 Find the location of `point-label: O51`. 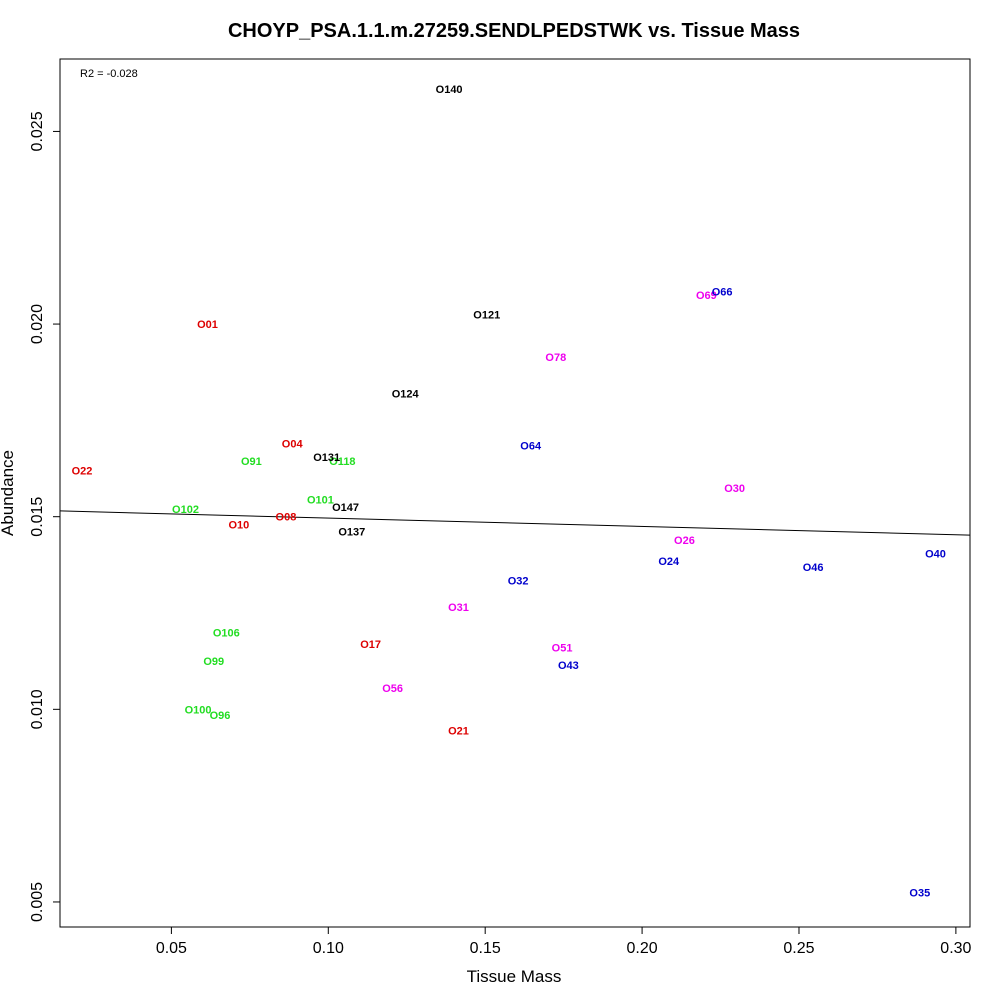

point-label: O51 is located at coordinates (562, 649).